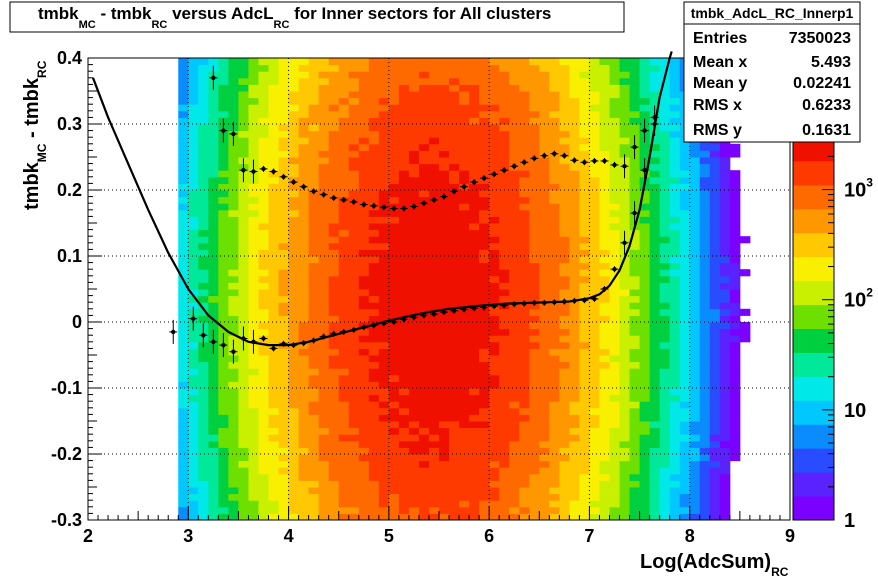  I want to click on upper-profile-point, so click(474, 182).